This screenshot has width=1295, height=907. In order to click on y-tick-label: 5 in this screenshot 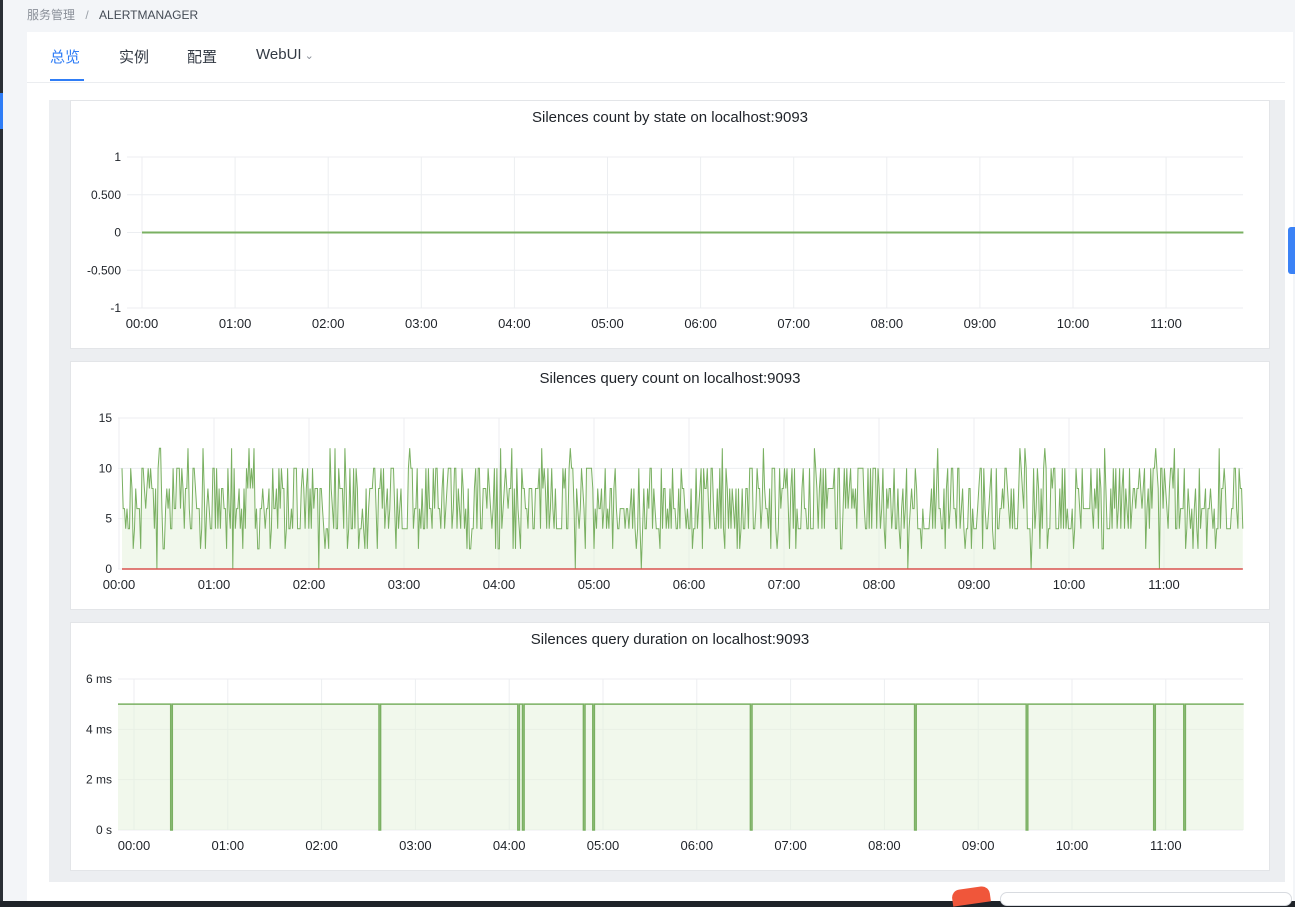, I will do `click(108, 519)`.